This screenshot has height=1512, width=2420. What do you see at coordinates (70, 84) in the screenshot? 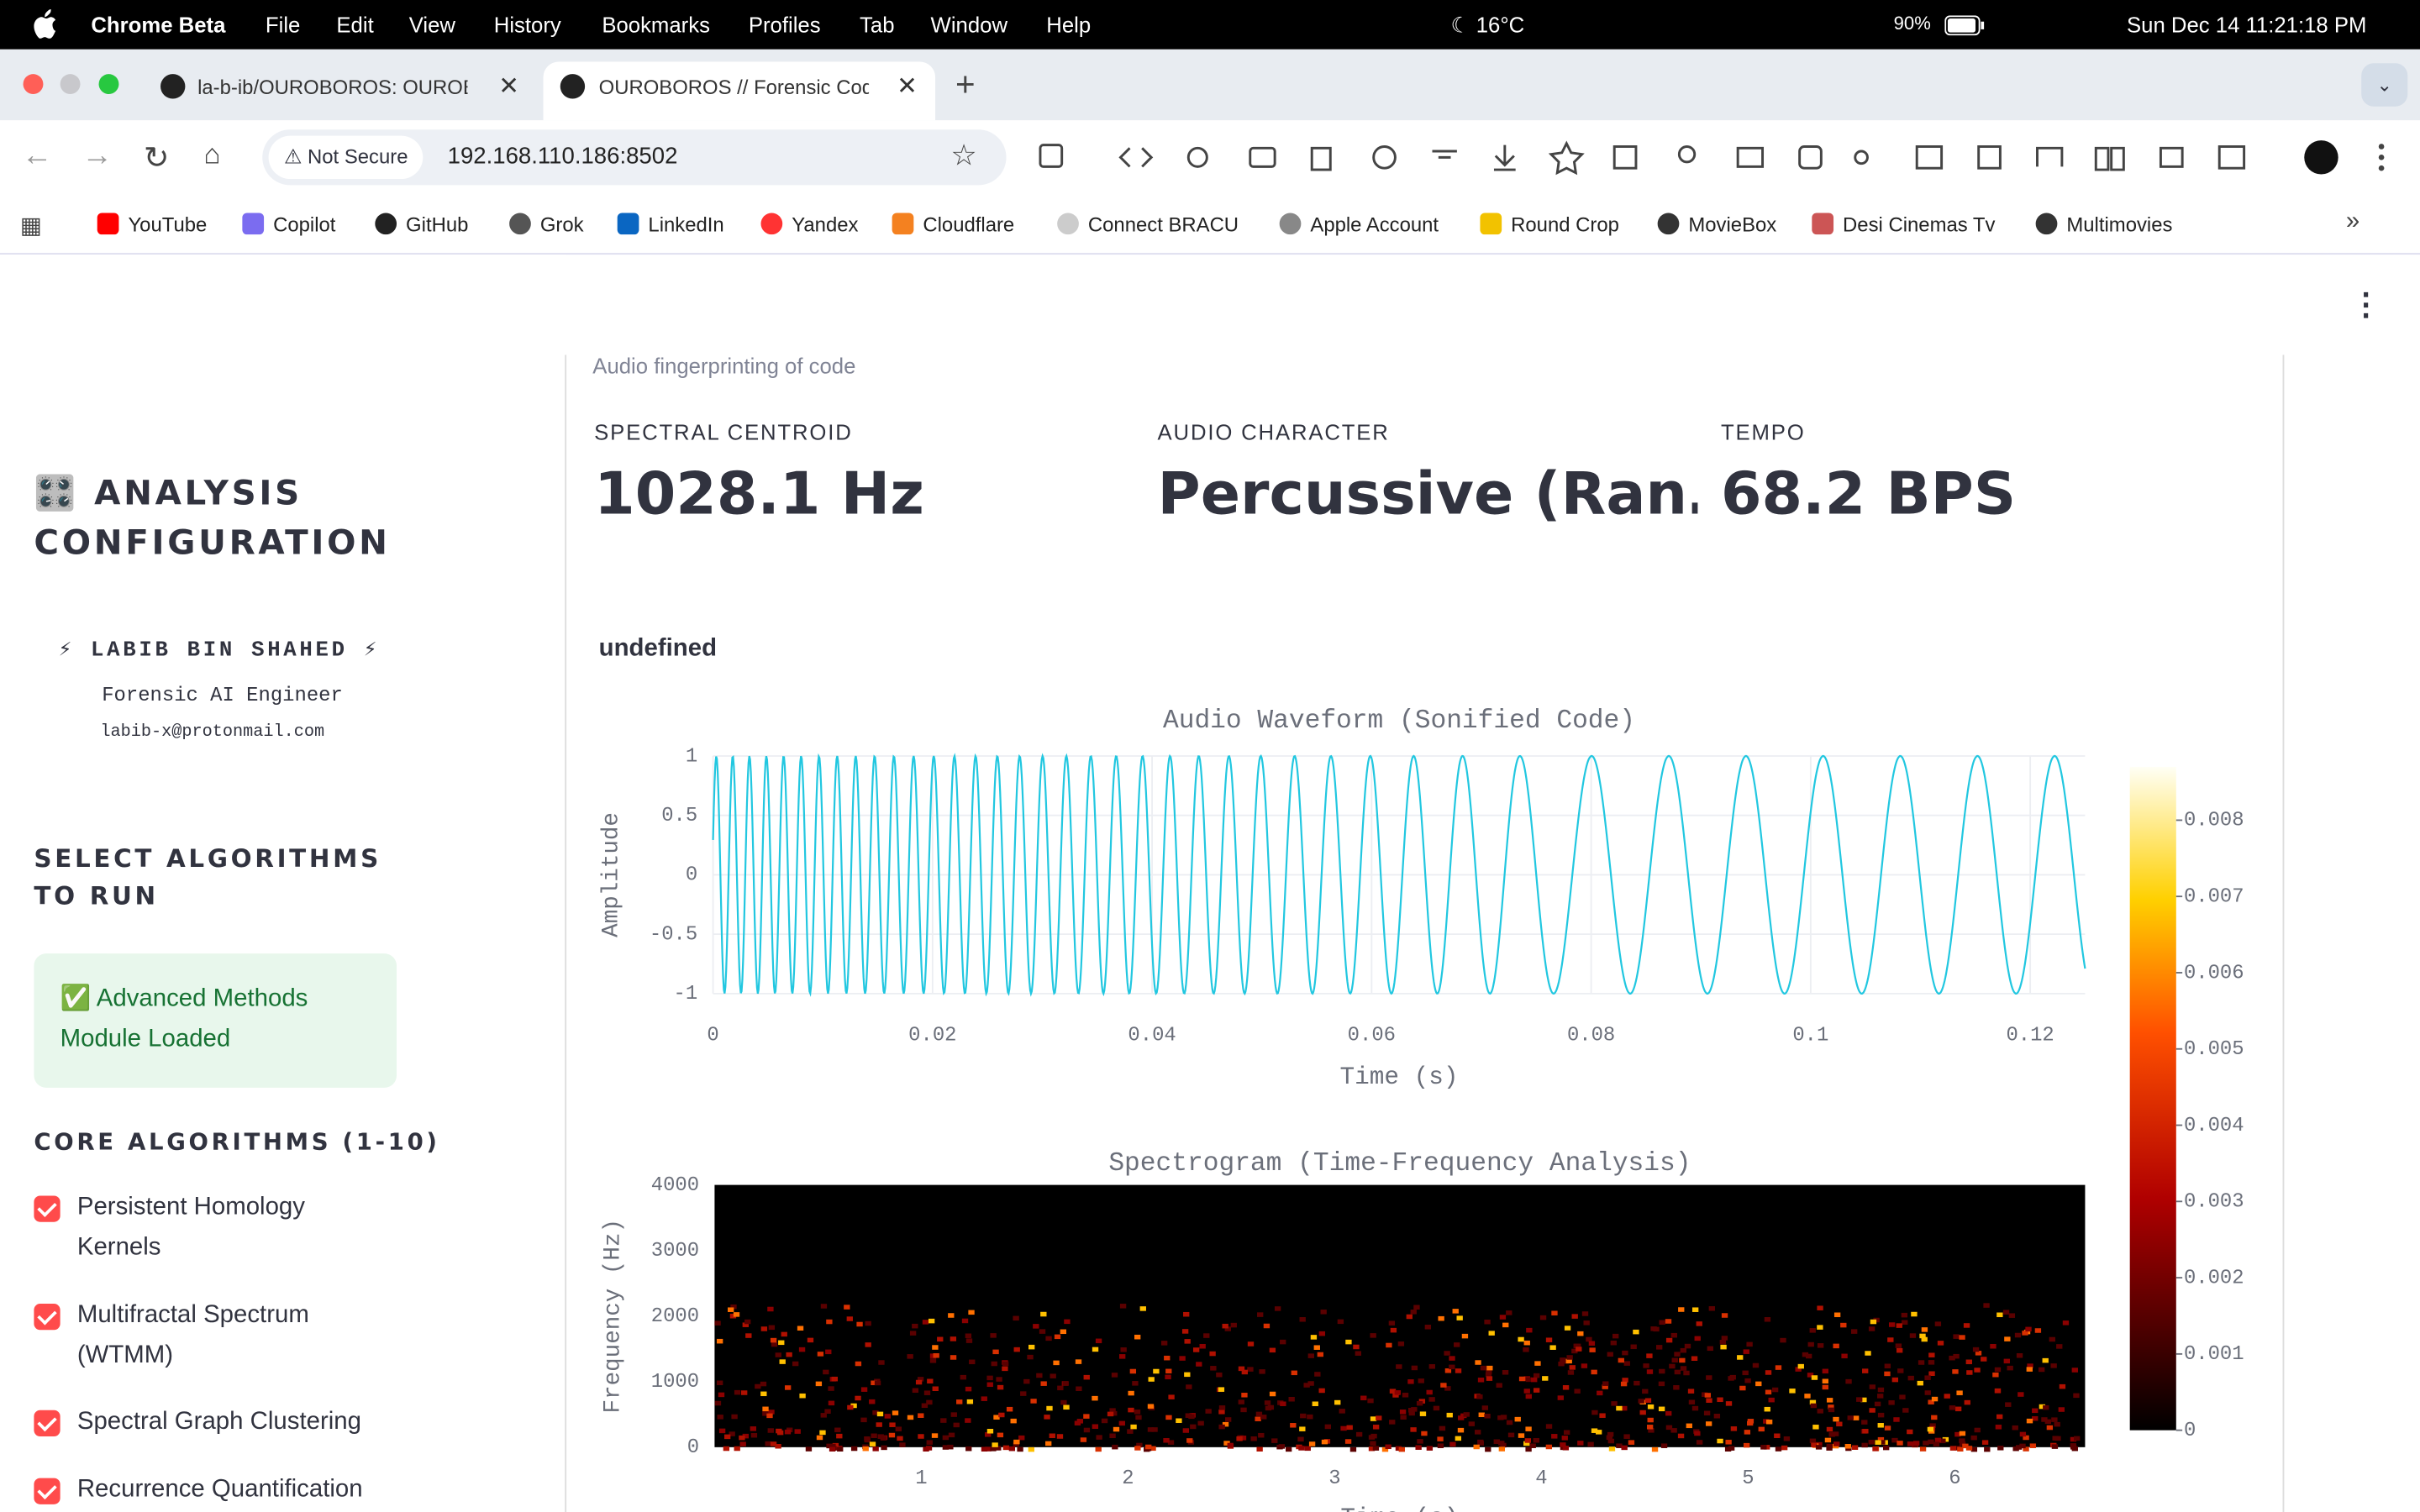
I see `minimize-window` at bounding box center [70, 84].